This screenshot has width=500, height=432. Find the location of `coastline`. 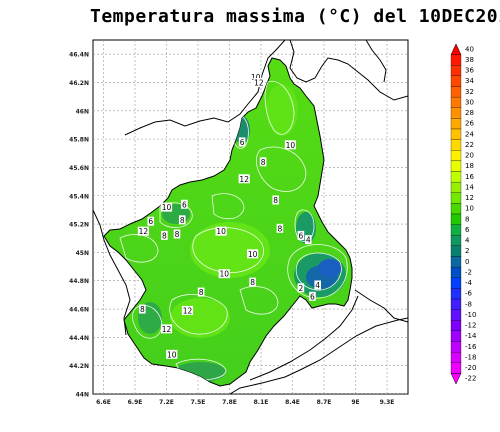

coastline is located at coordinates (318, 355).